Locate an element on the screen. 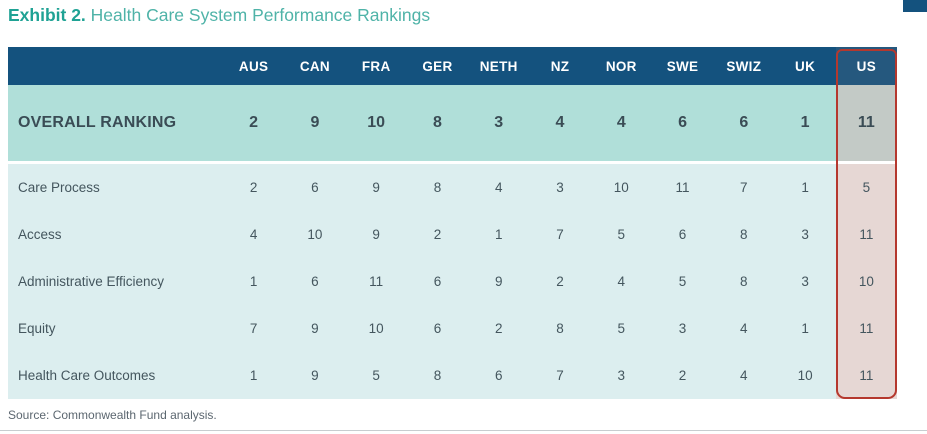 Image resolution: width=927 pixels, height=434 pixels. rank-cell-administrative-efficiency-nor: 4 is located at coordinates (621, 281).